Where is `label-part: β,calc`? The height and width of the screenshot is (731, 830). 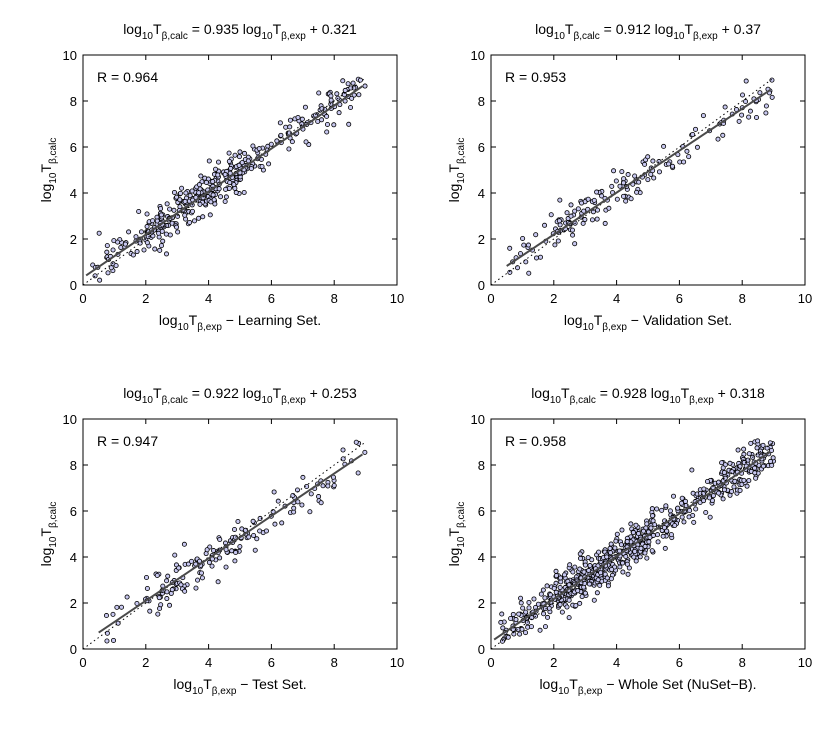
label-part: β,calc is located at coordinates (583, 400).